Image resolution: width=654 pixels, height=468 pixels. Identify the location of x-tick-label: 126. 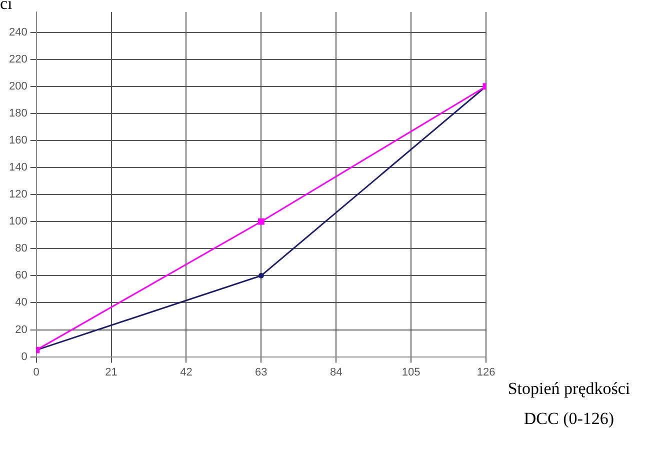
(486, 372).